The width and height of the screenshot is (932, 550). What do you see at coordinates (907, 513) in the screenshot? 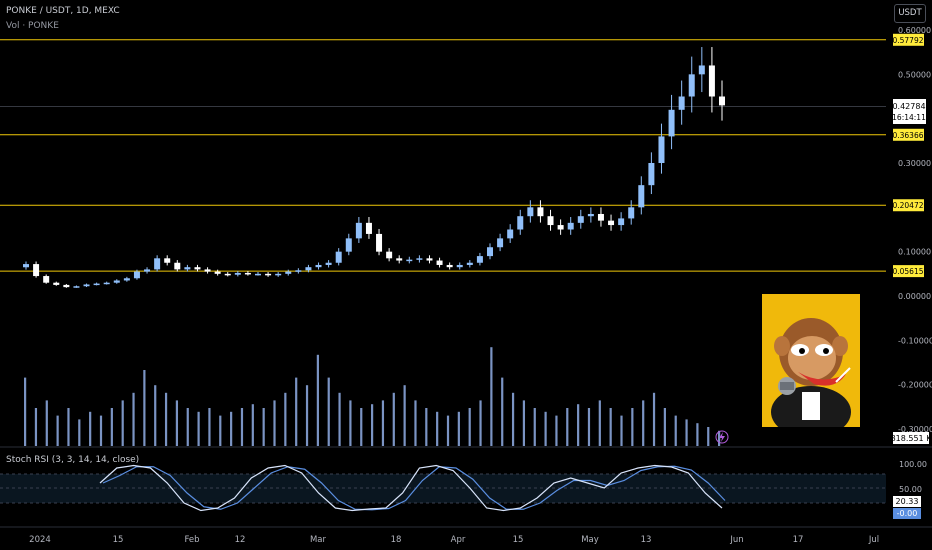
I see `stoch-d-badge` at bounding box center [907, 513].